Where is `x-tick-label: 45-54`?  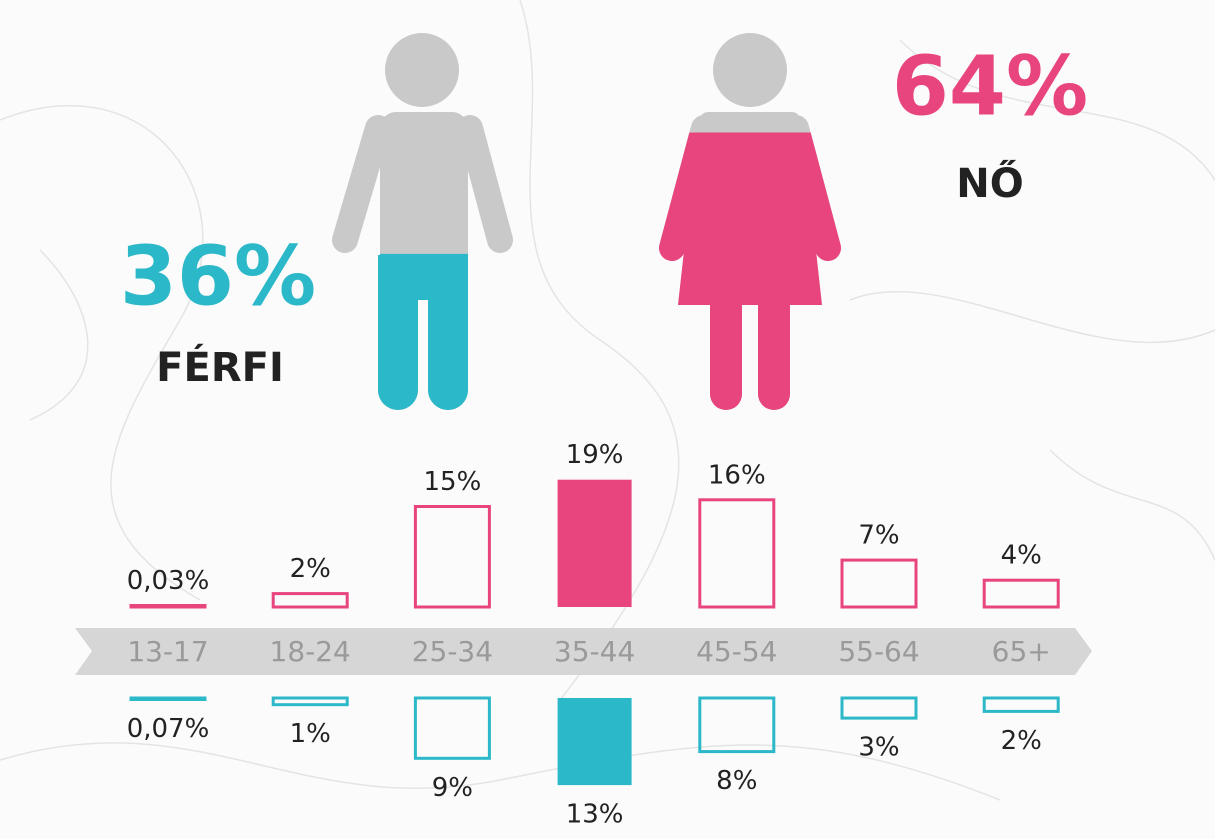
x-tick-label: 45-54 is located at coordinates (736, 651).